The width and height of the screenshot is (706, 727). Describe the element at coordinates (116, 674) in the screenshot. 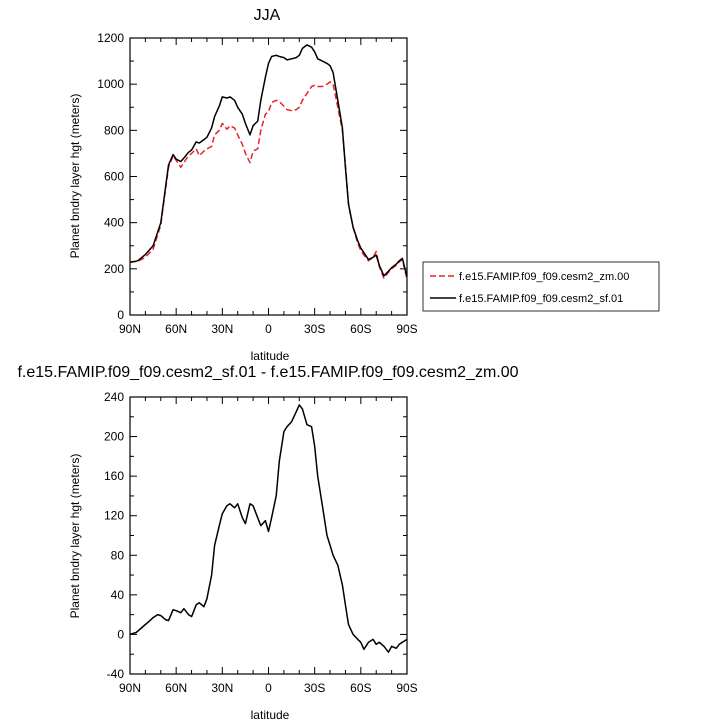

I see `bottom-y-tick-label: -40` at that location.